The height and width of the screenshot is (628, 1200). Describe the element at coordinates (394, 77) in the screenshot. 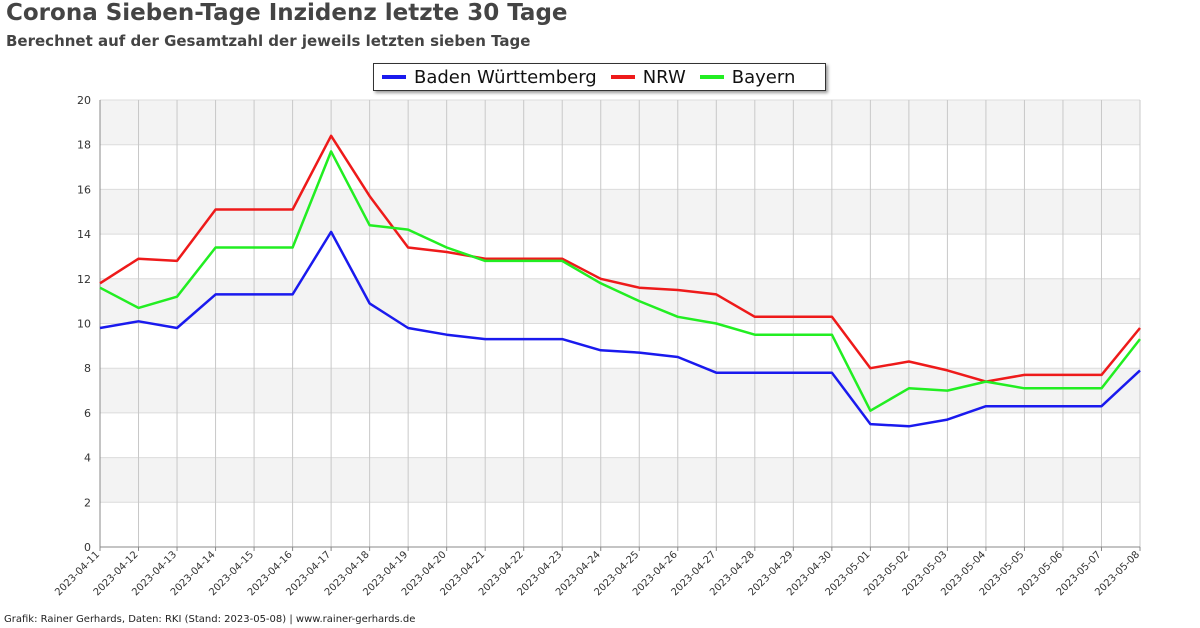

I see `legend-swatch-baden-wuerttemberg` at that location.